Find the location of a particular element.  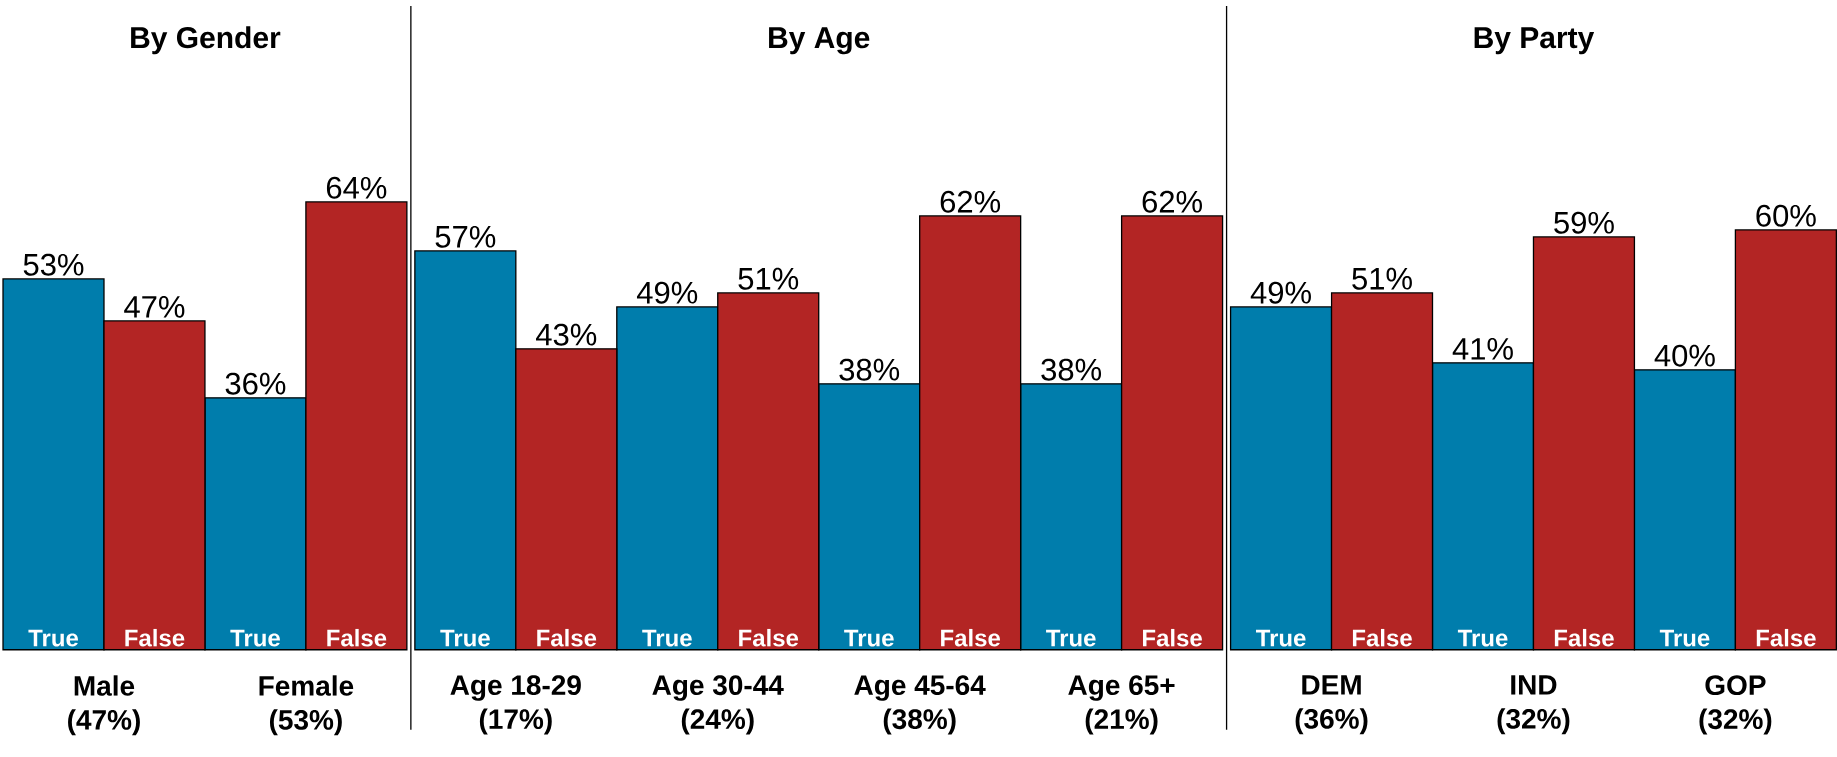

data-label: 59% is located at coordinates (1584, 222).